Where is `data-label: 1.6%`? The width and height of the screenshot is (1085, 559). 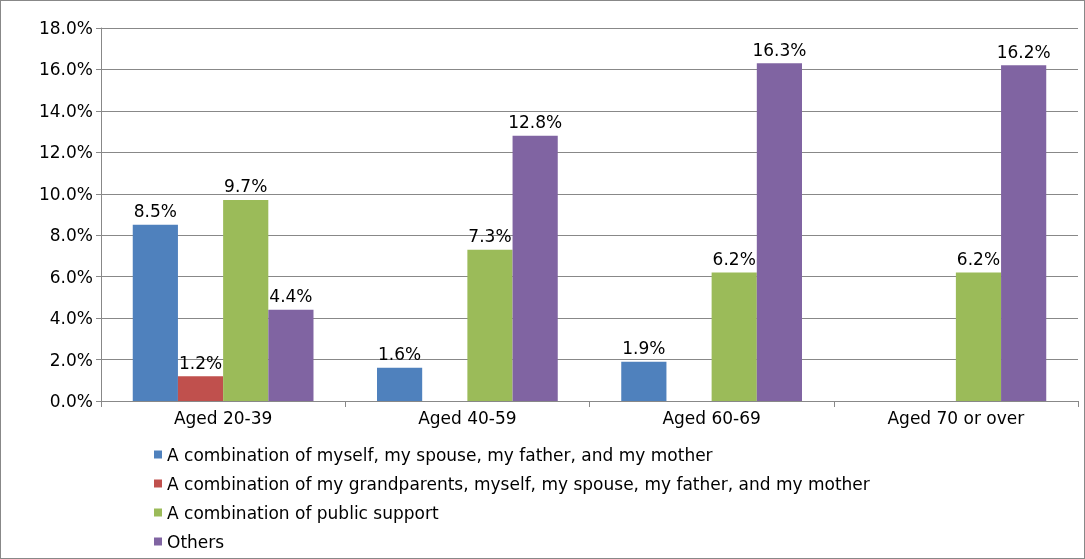 data-label: 1.6% is located at coordinates (399, 354).